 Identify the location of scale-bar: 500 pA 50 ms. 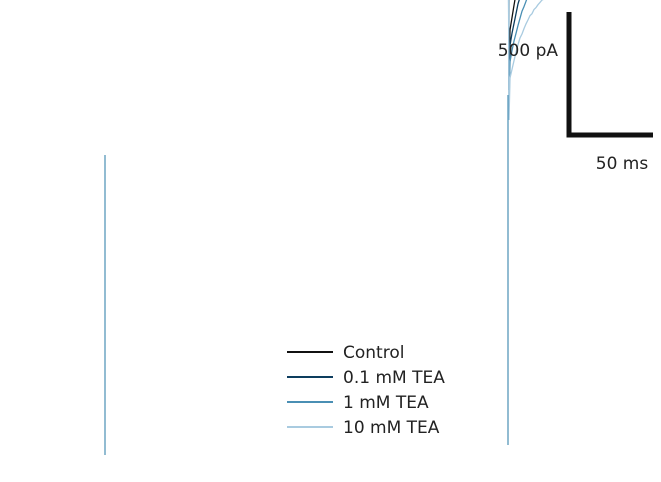
(575, 93).